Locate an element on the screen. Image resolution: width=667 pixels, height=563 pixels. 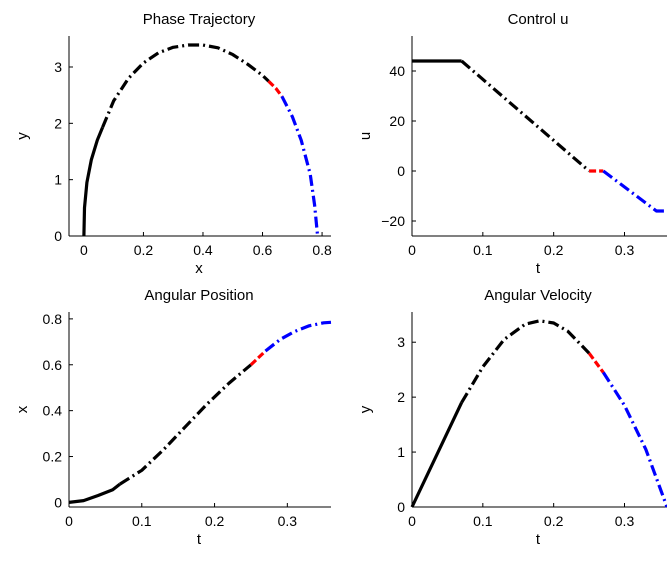
y-tick-label: 40 is located at coordinates (397, 71).